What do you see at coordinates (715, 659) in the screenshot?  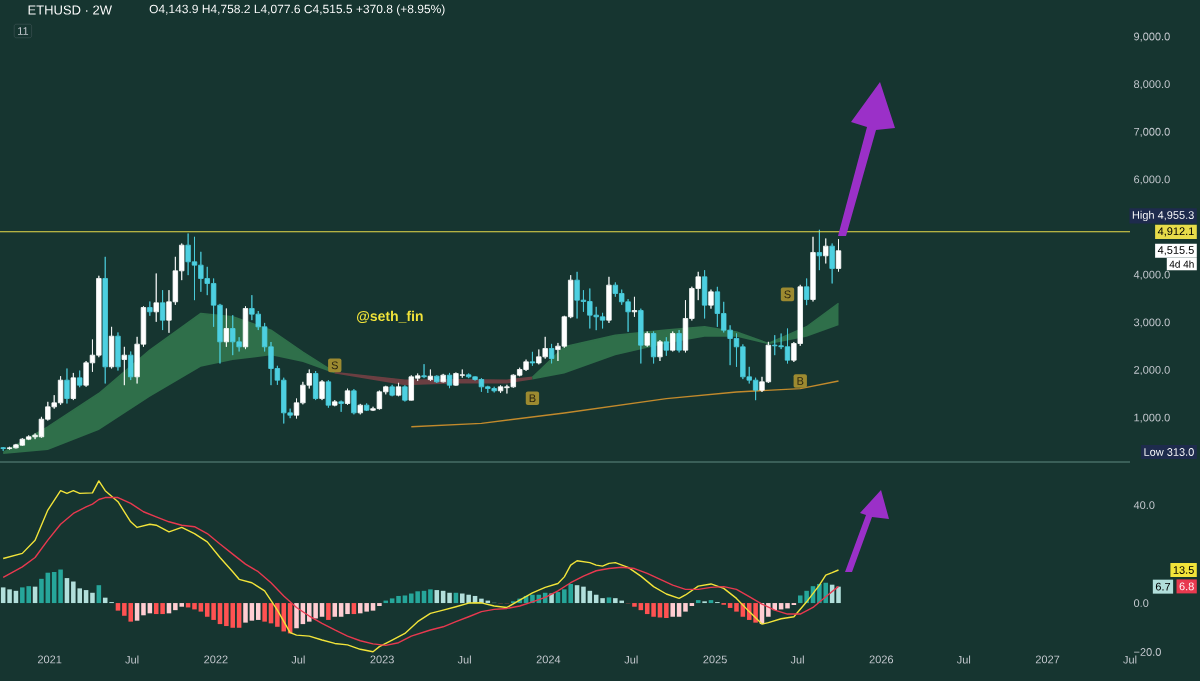 I see `x-tick-label: 2025` at bounding box center [715, 659].